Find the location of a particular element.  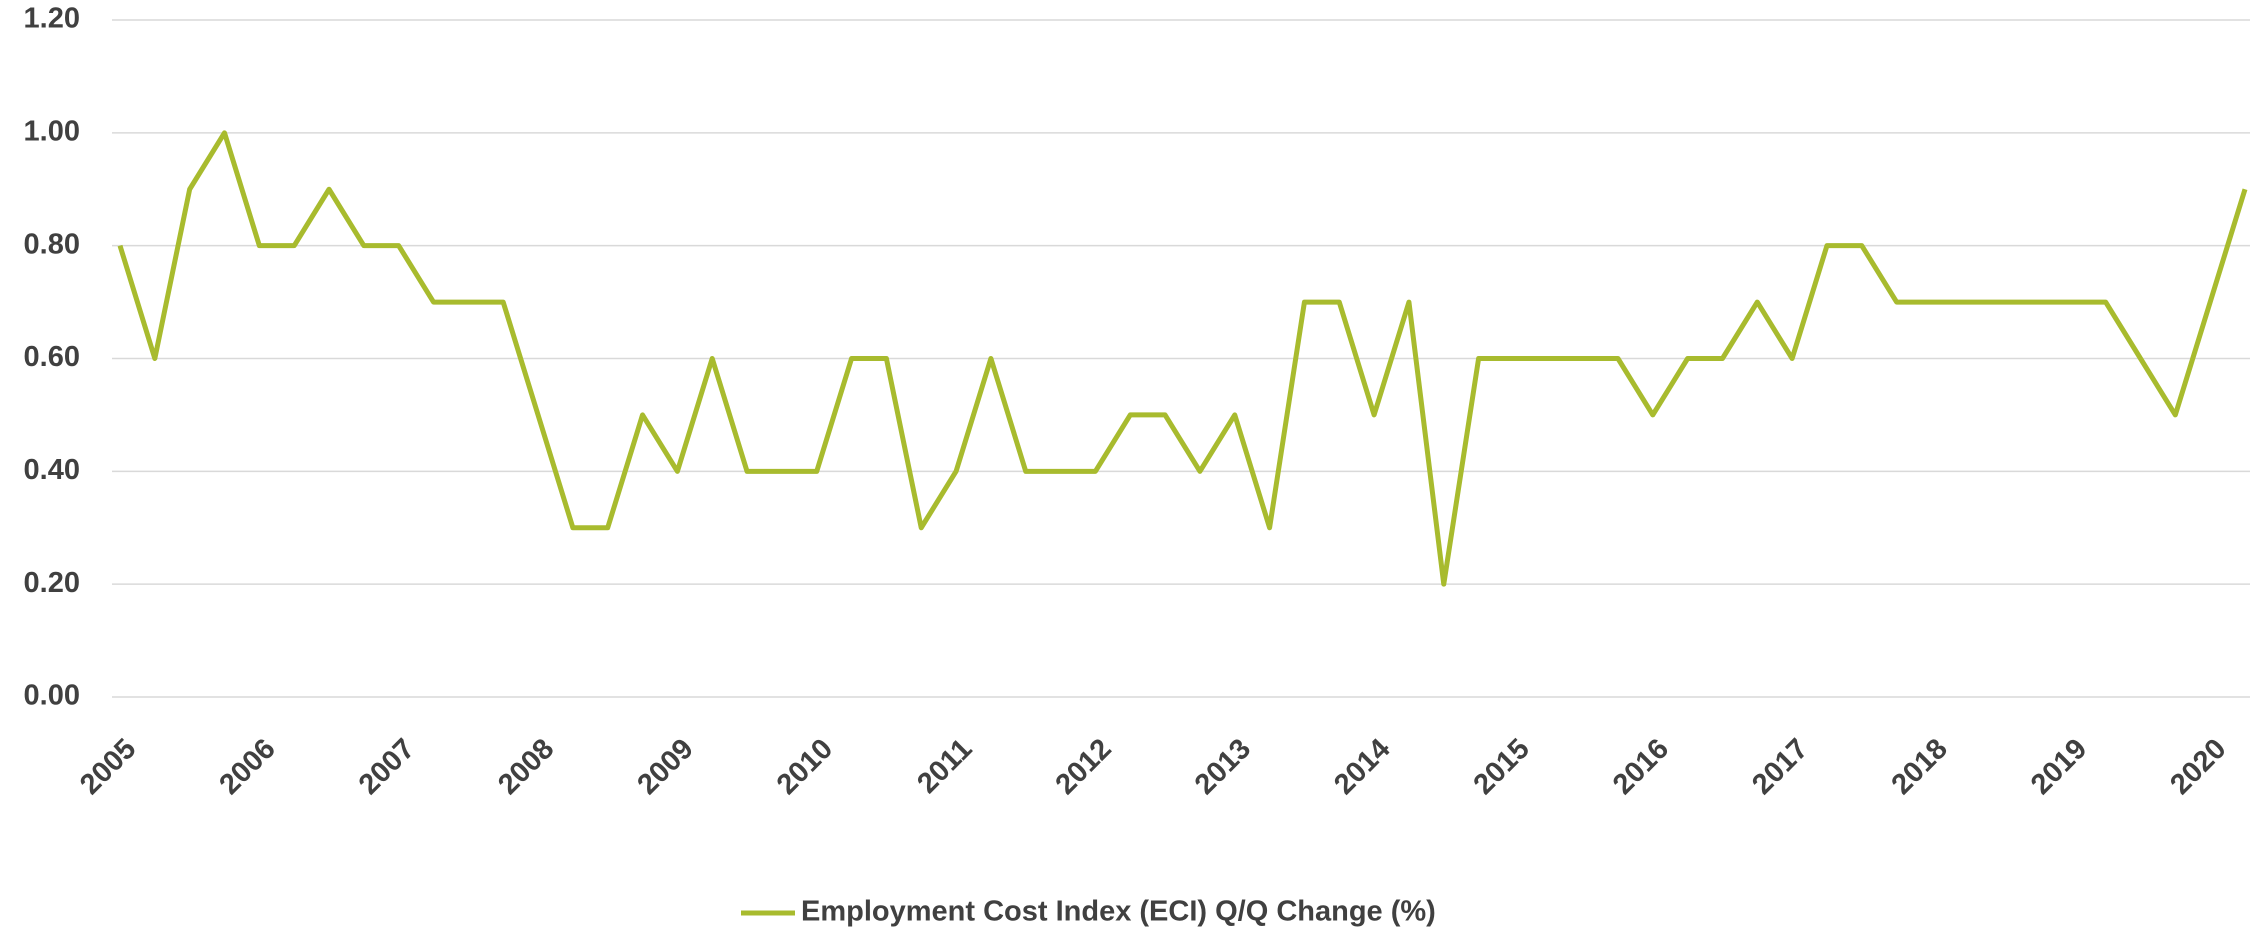

x-tick-label: 2019 is located at coordinates (2059, 767).